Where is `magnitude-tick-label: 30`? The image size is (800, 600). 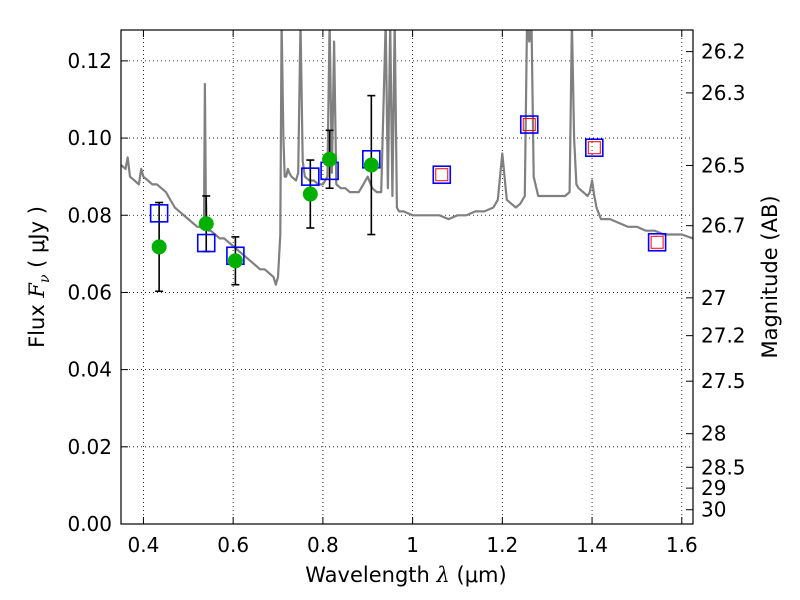 magnitude-tick-label: 30 is located at coordinates (713, 510).